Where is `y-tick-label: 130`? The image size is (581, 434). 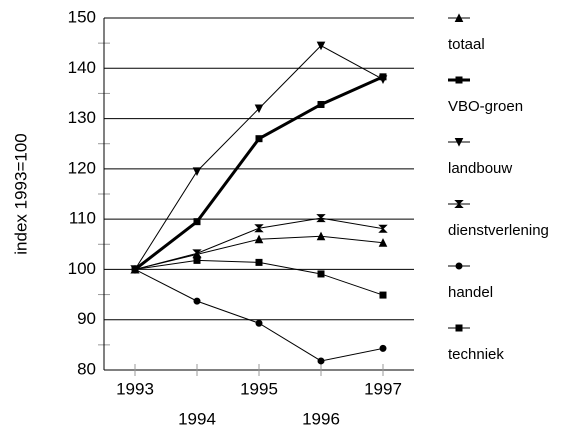 y-tick-label: 130 is located at coordinates (82, 117).